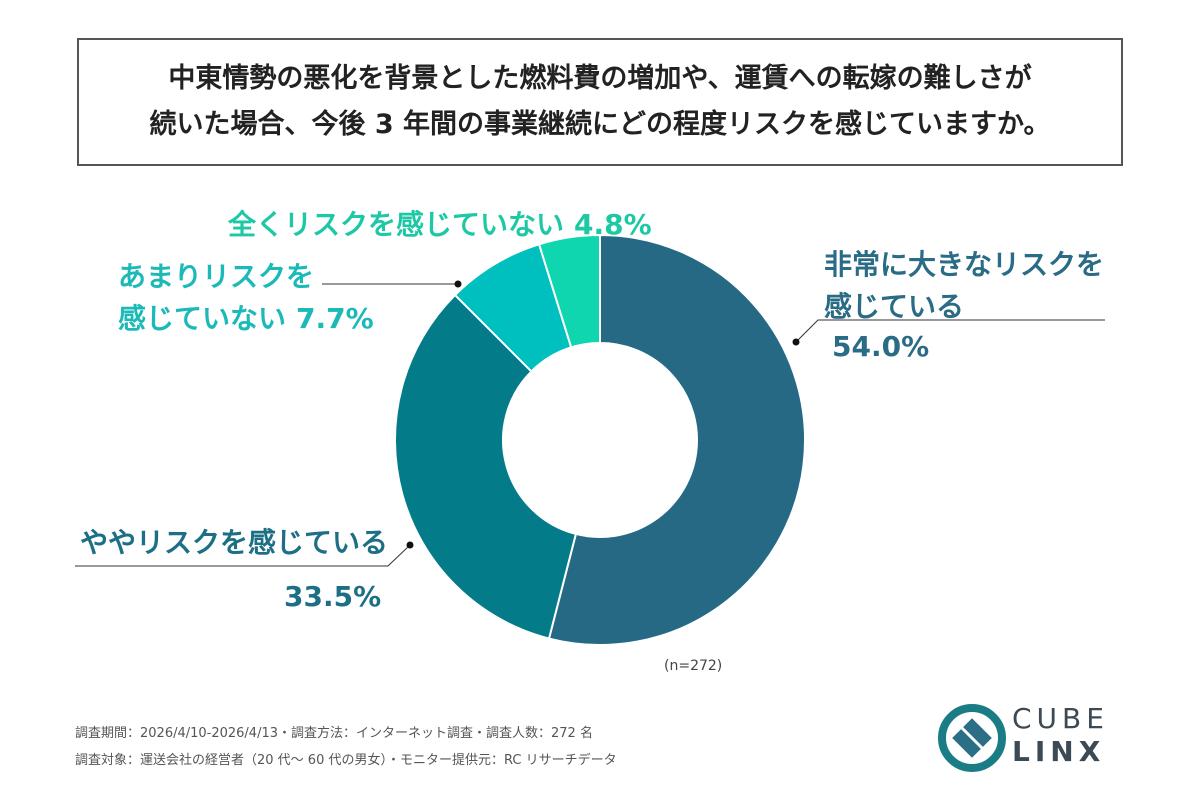  Describe the element at coordinates (693, 666) in the screenshot. I see `sample-note: (n=272)` at that location.